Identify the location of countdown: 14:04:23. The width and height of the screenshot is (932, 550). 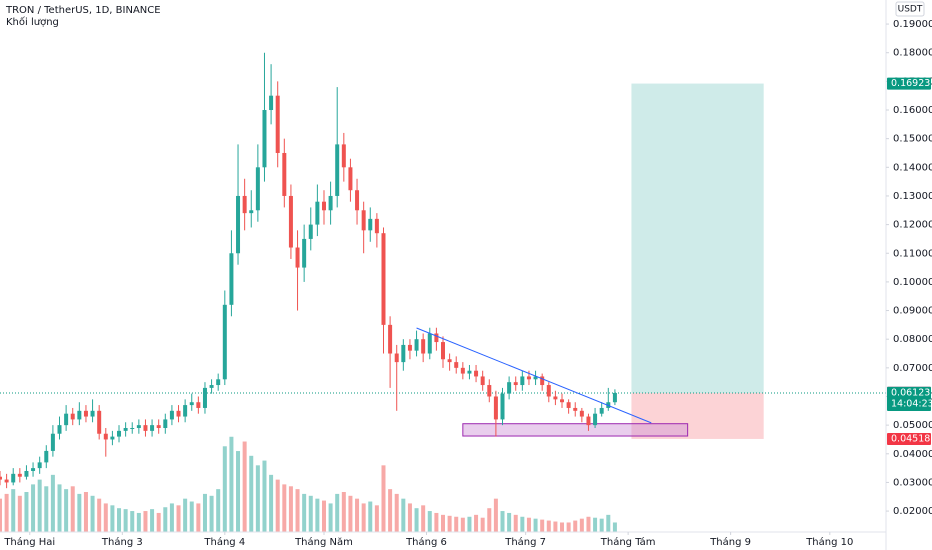
(911, 403).